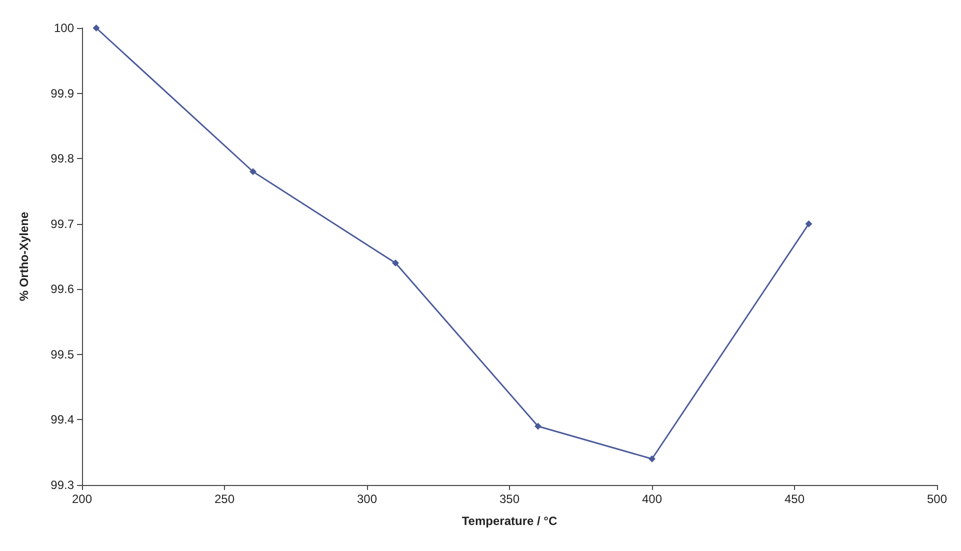 This screenshot has width=961, height=551. What do you see at coordinates (510, 521) in the screenshot?
I see `x-axis-title: Temperature / °C` at bounding box center [510, 521].